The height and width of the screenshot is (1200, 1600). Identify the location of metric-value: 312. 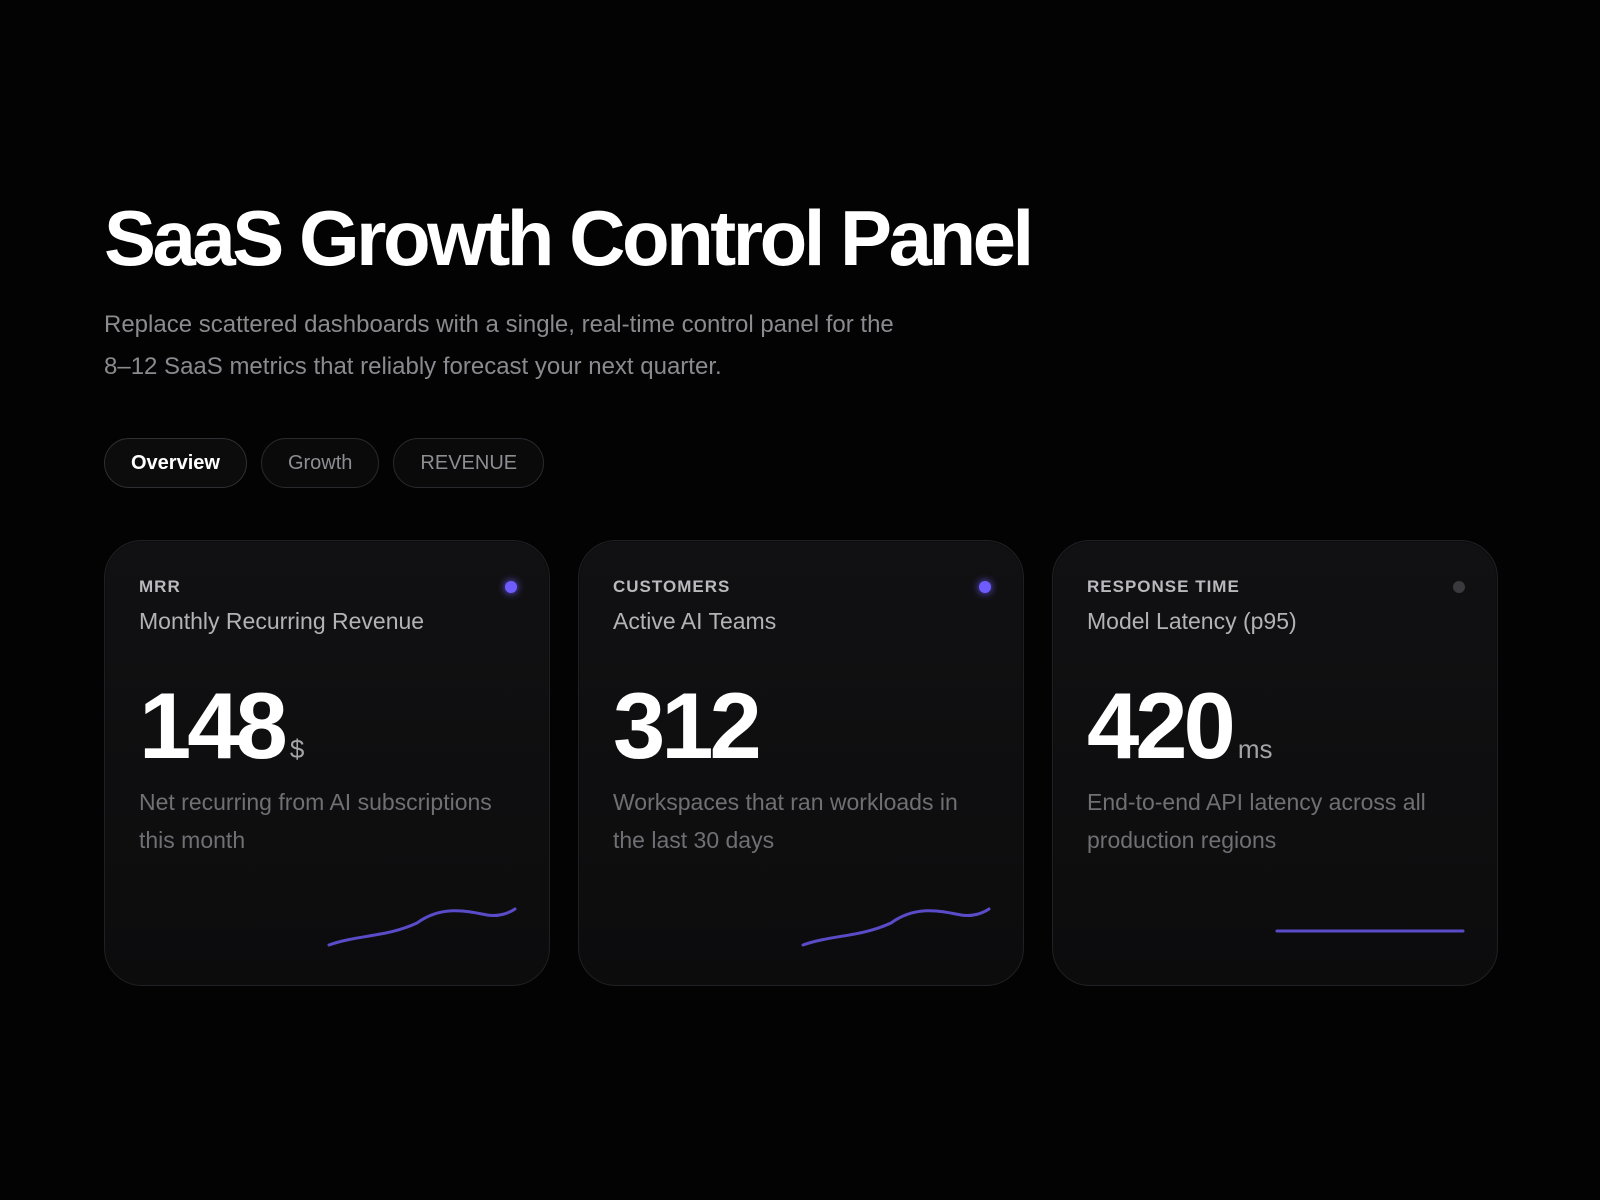
(687, 725).